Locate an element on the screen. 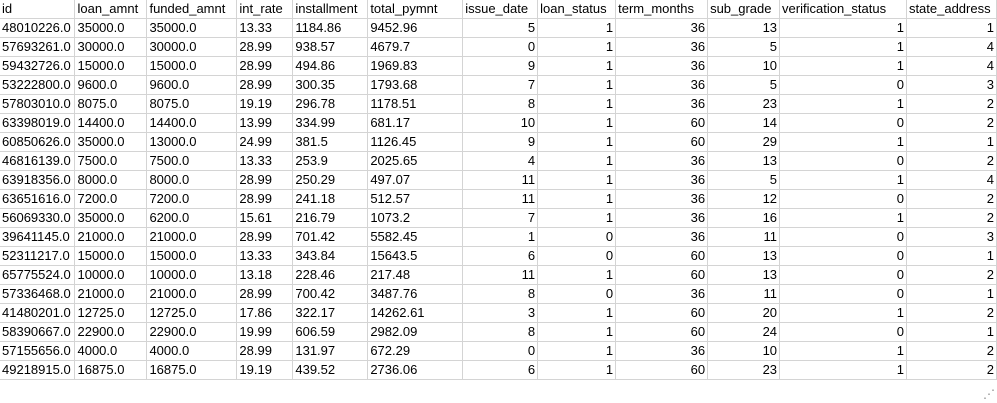  cell-issue-date: 4 is located at coordinates (500, 161).